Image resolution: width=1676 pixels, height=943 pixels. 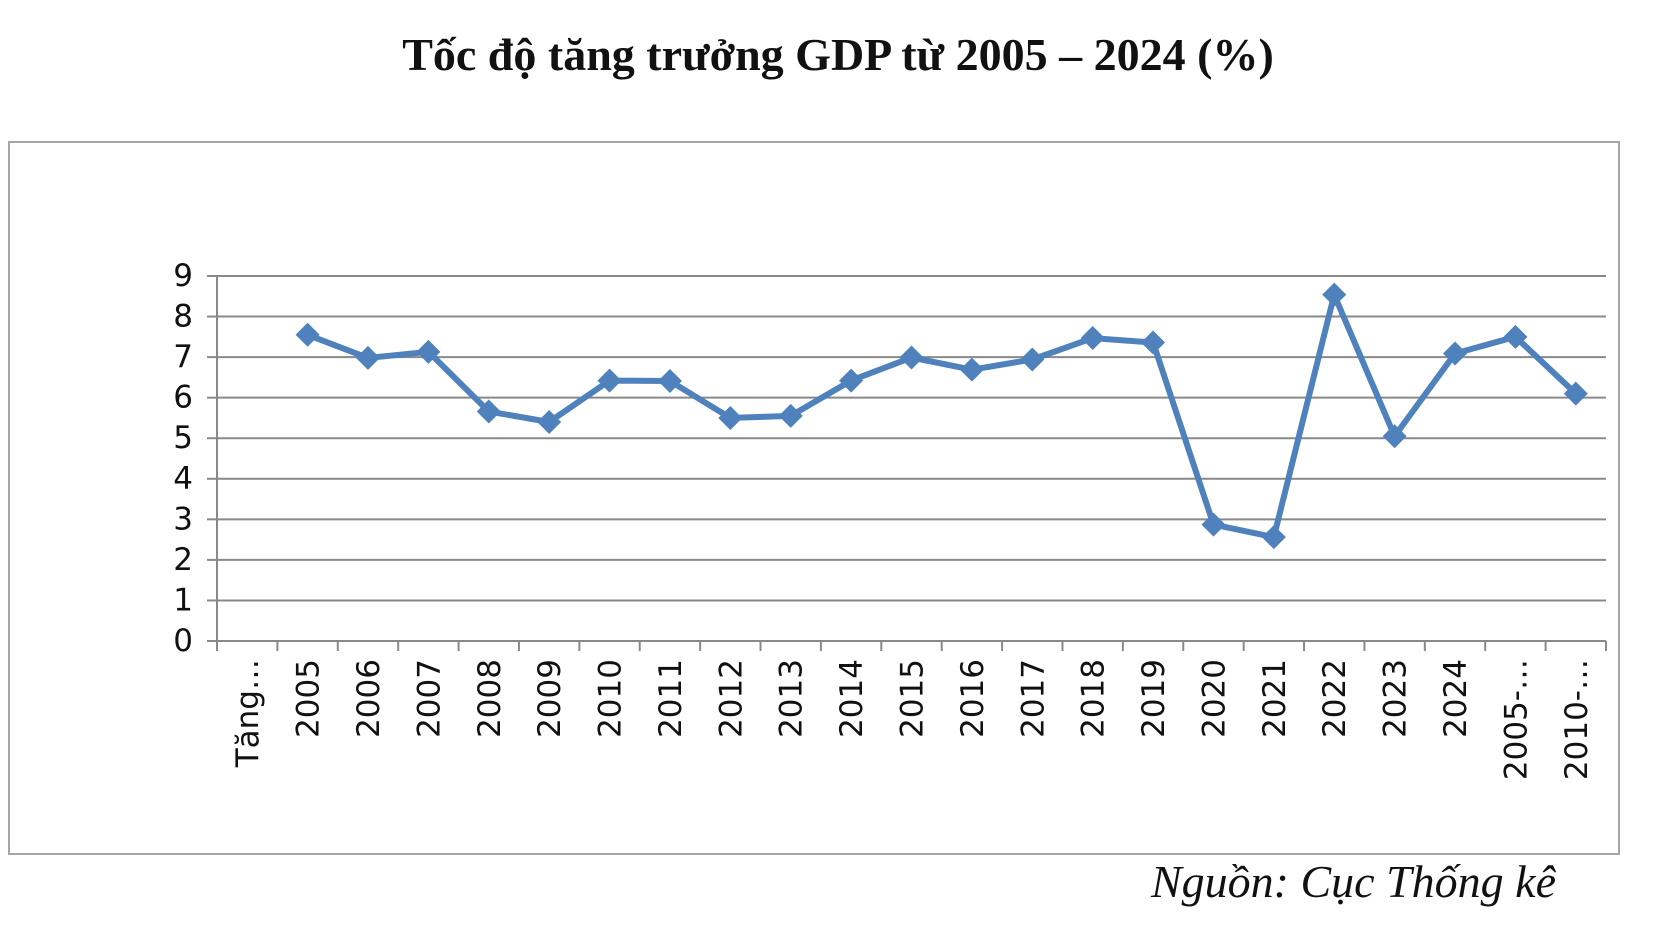 I want to click on x-tick-label: 2005, so click(x=309, y=698).